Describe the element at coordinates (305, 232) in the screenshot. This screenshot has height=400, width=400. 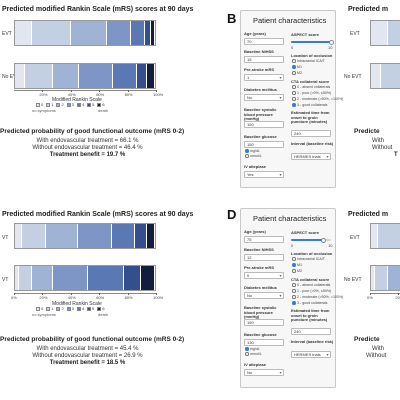
I see `aspect-label: ASPECT score` at that location.